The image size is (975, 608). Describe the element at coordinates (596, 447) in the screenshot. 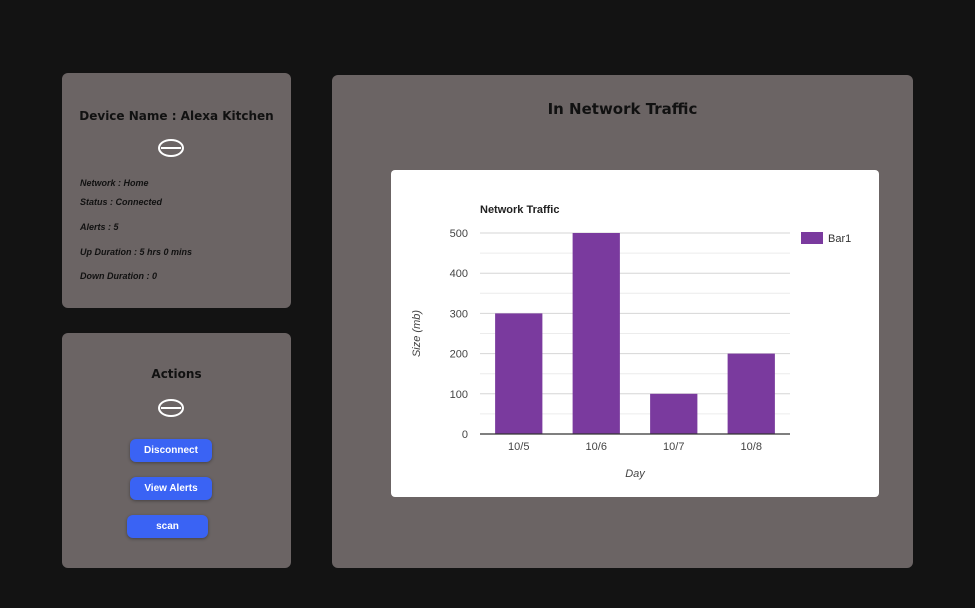

I see `x-tick-label: 10/6` at that location.